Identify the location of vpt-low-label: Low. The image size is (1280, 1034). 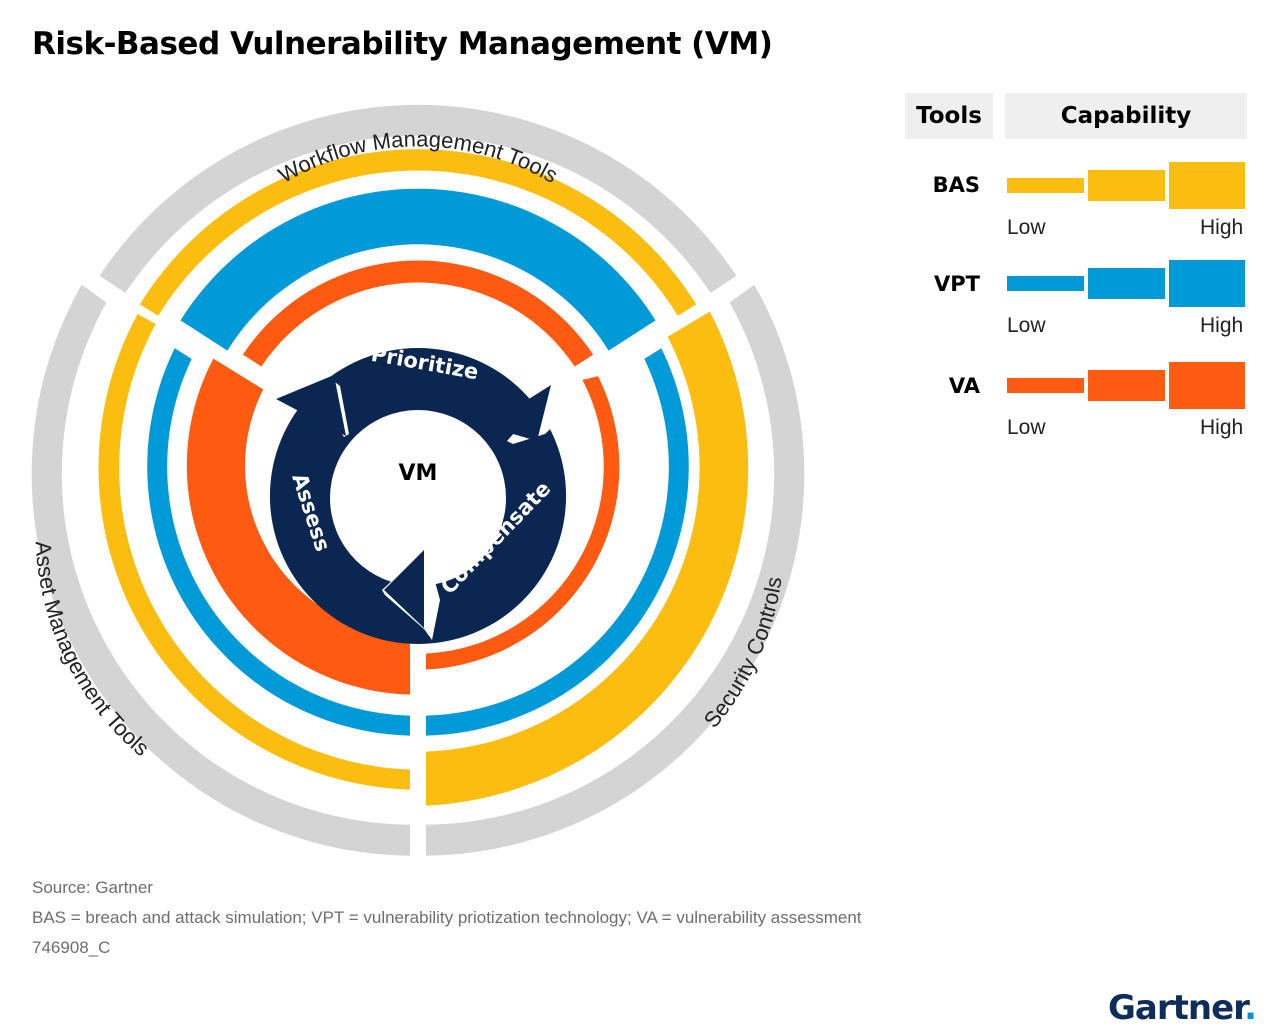
(1026, 325).